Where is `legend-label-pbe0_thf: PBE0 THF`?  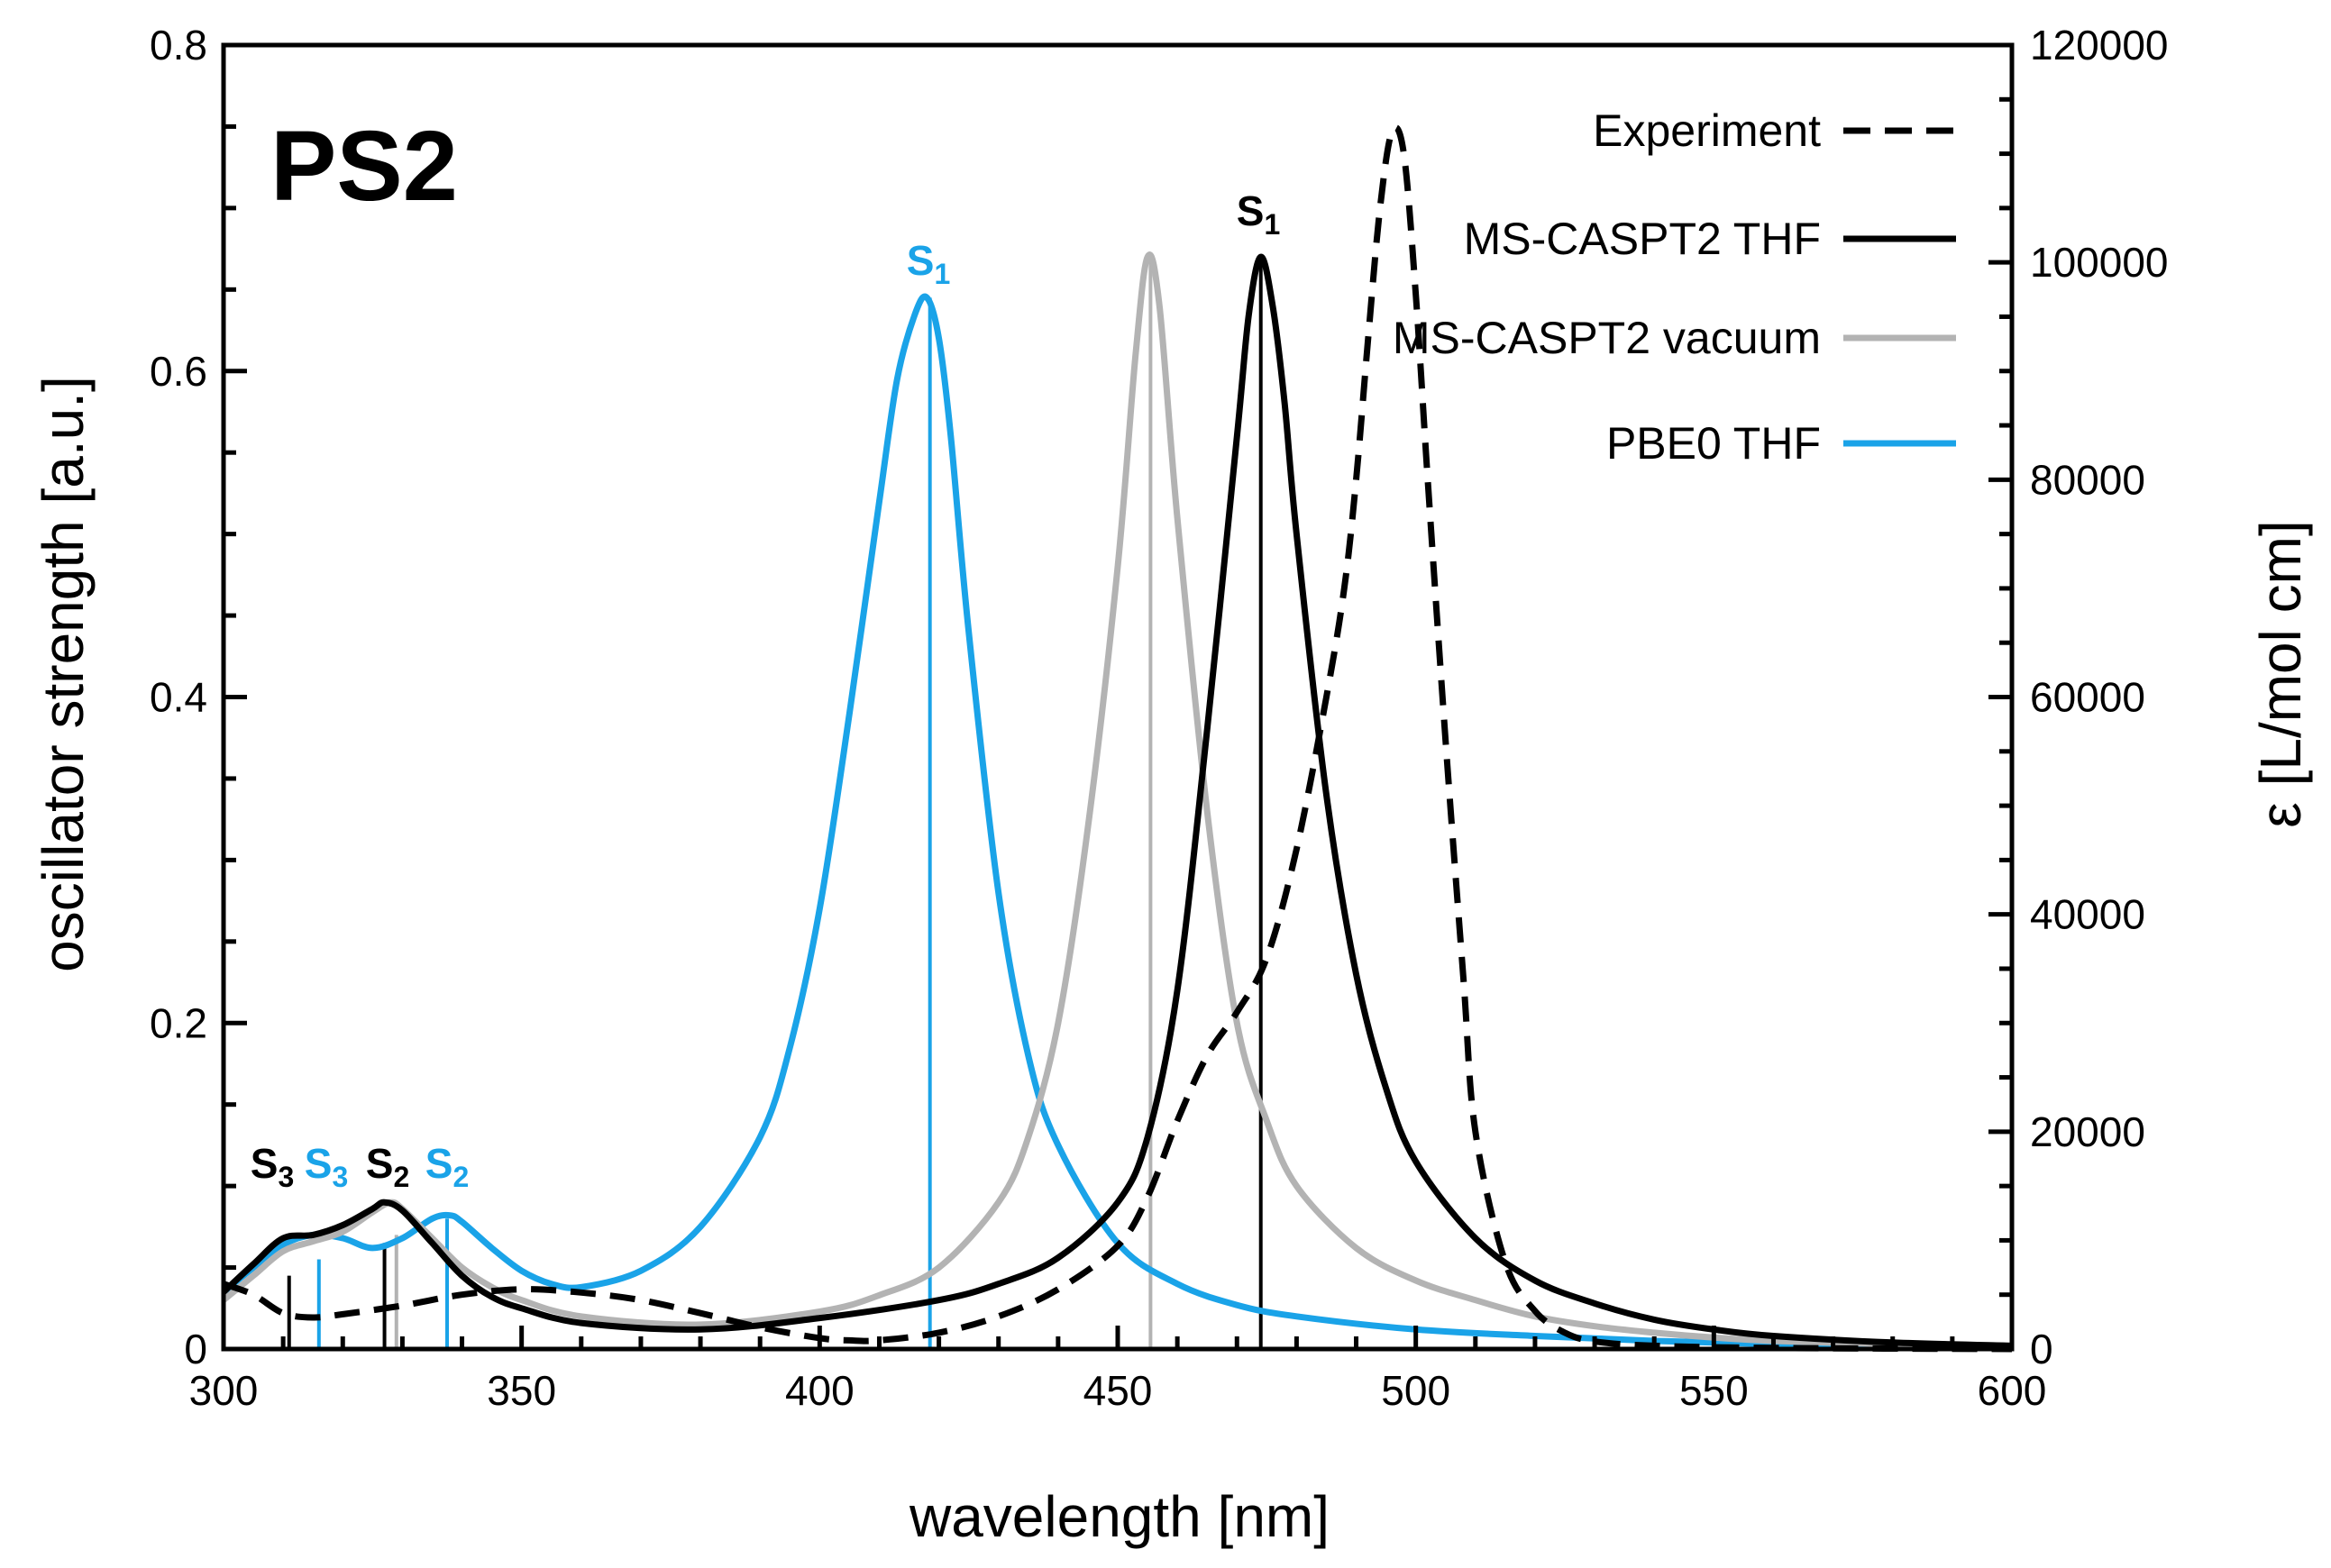
legend-label-pbe0_thf: PBE0 THF is located at coordinates (1713, 443).